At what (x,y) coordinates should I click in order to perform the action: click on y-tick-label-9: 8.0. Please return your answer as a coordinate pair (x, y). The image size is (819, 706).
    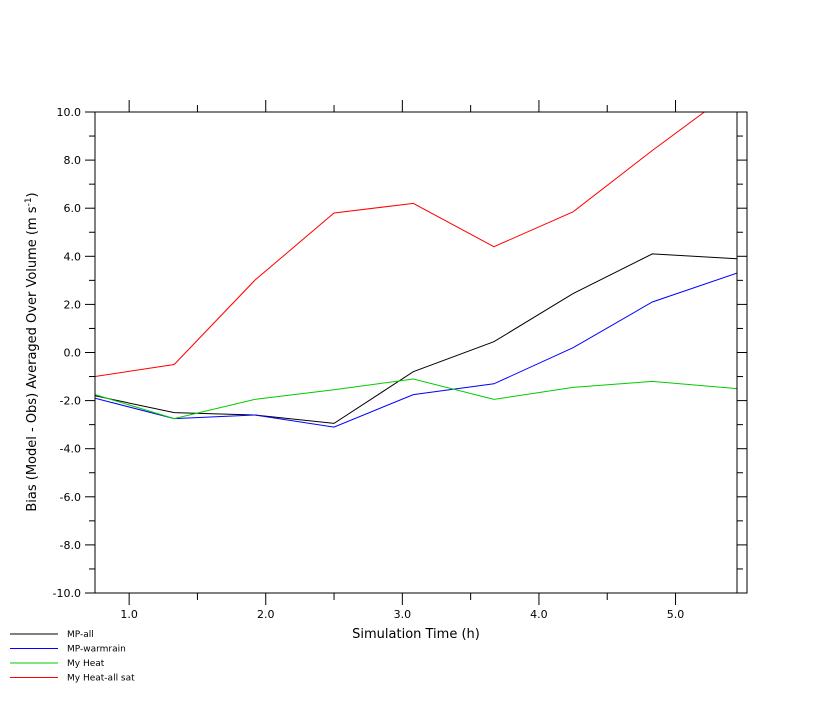
    Looking at the image, I should click on (73, 160).